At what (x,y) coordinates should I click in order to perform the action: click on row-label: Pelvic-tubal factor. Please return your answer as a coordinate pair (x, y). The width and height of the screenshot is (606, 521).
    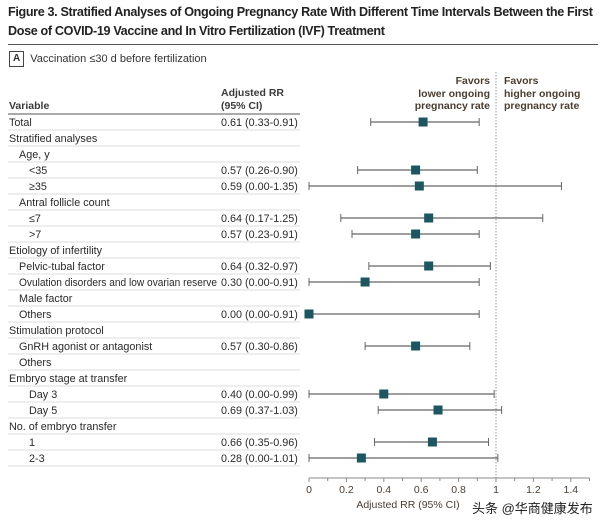
    Looking at the image, I should click on (62, 267).